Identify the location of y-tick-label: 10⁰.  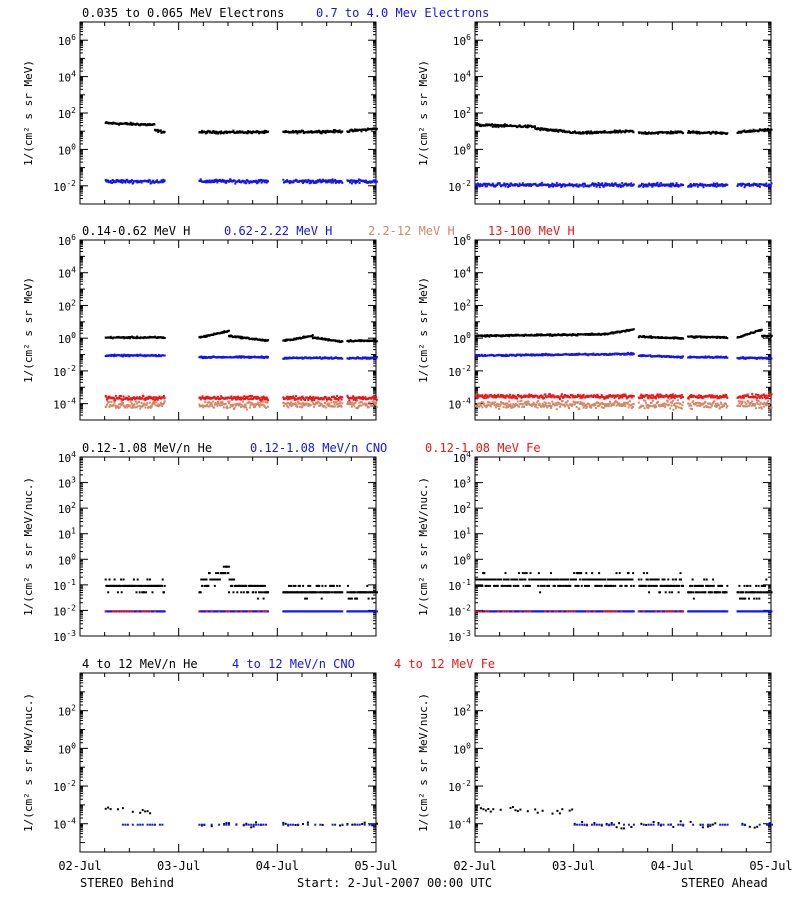
(462, 338).